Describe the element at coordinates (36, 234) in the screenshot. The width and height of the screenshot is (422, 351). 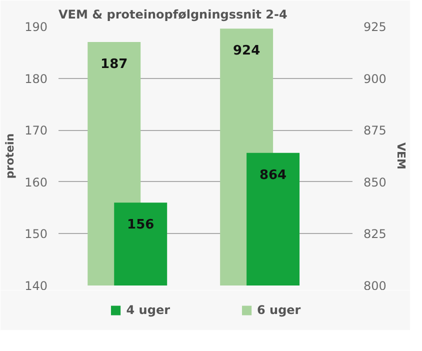
I see `y-tick-label: 150` at that location.